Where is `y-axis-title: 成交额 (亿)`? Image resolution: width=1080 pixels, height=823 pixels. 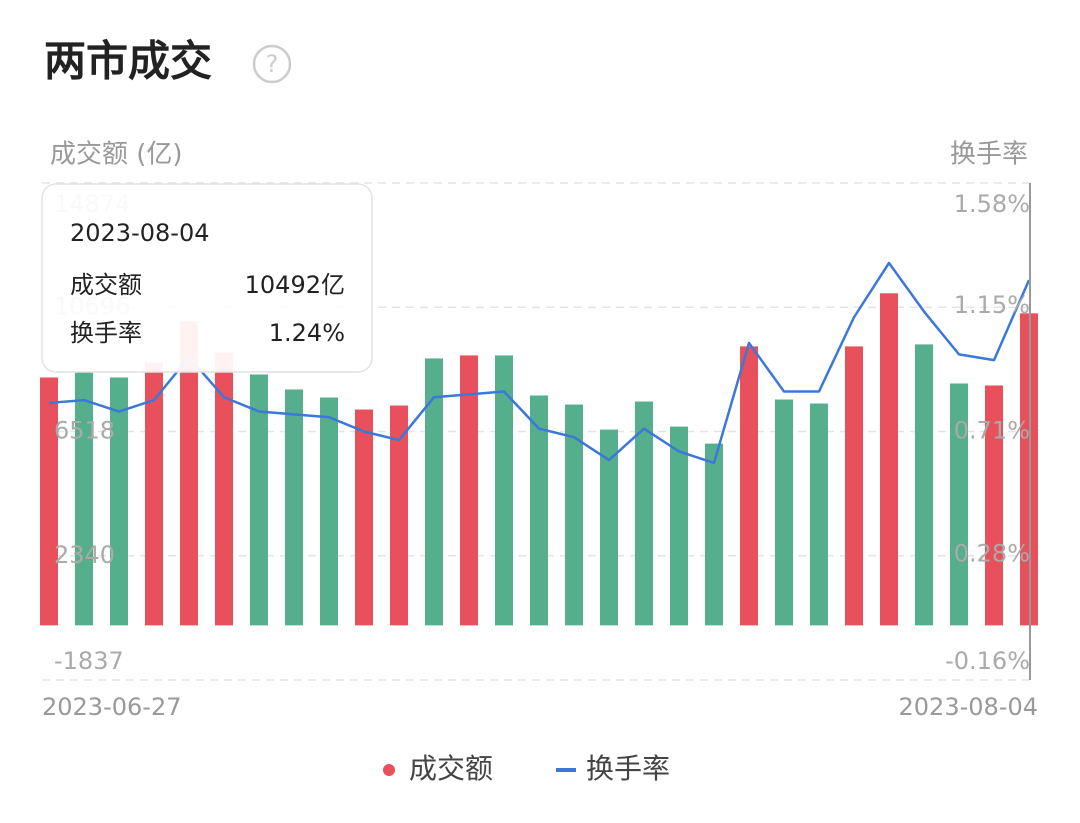
y-axis-title: 成交额 (亿) is located at coordinates (116, 155).